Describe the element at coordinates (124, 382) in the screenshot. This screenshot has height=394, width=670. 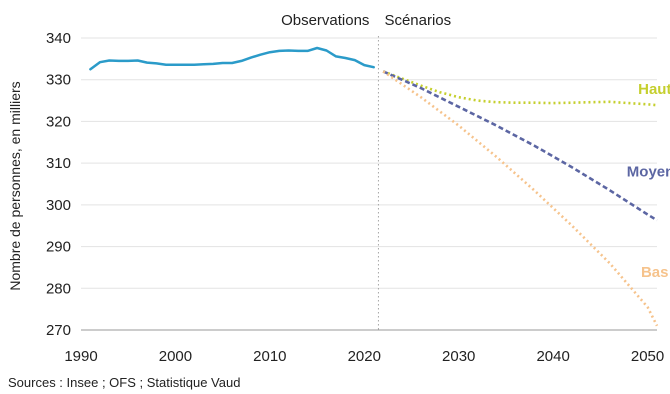
I see `source-note: Sources : Insee ; OFS ; Statistique Vaud` at that location.